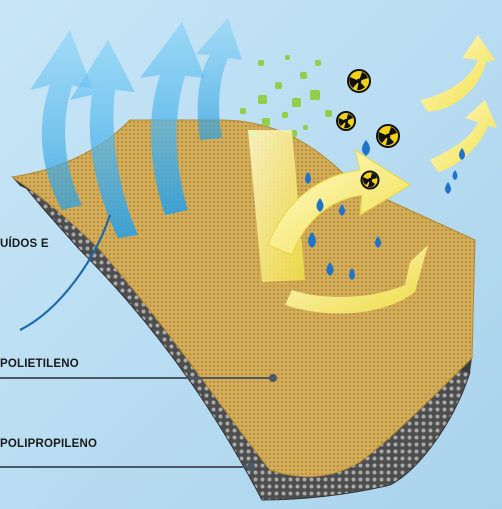  Describe the element at coordinates (273, 378) in the screenshot. I see `leader-dot-polyethylene` at that location.